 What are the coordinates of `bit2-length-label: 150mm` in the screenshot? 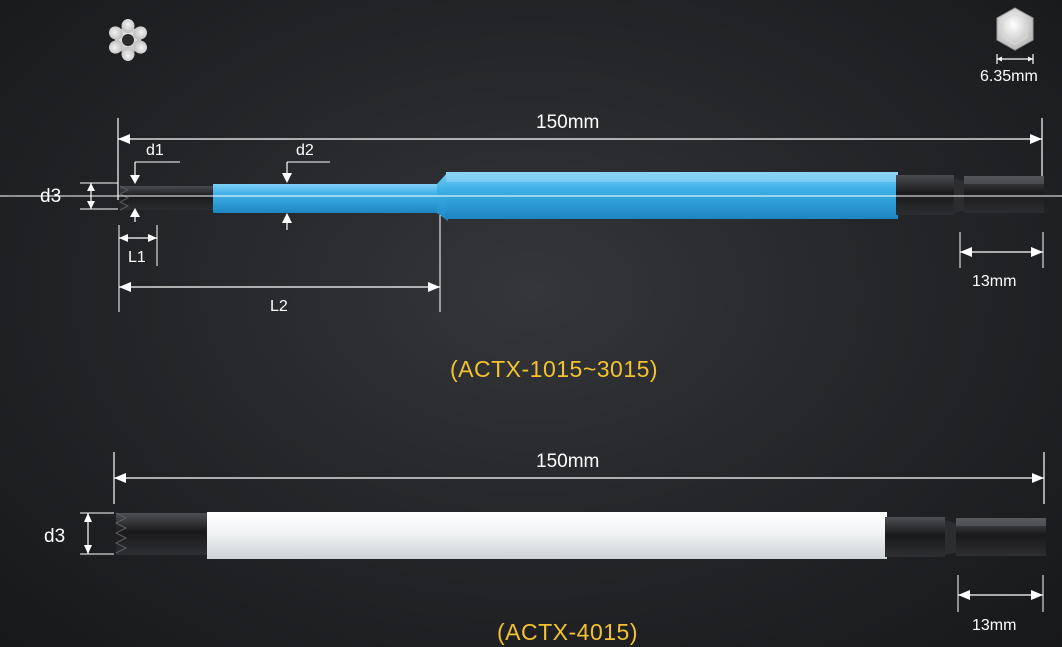 It's located at (568, 461).